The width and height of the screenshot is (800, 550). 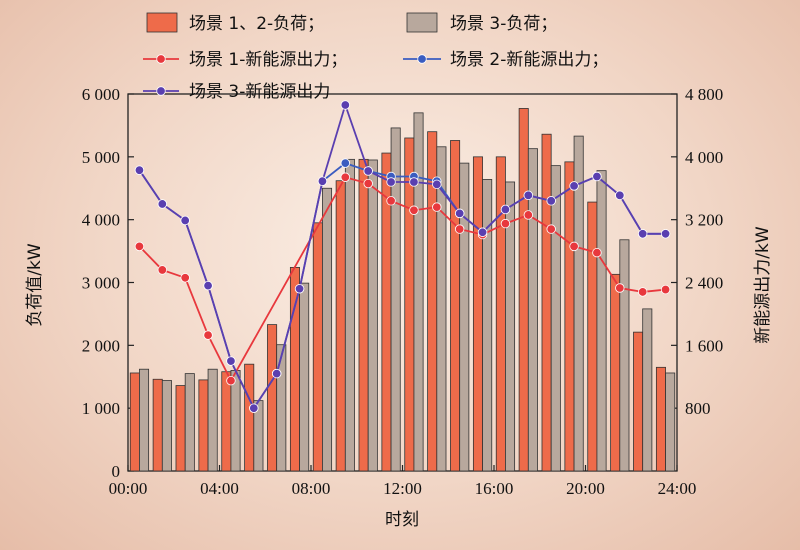 I want to click on x-tick-label: 12:00, so click(x=402, y=488).